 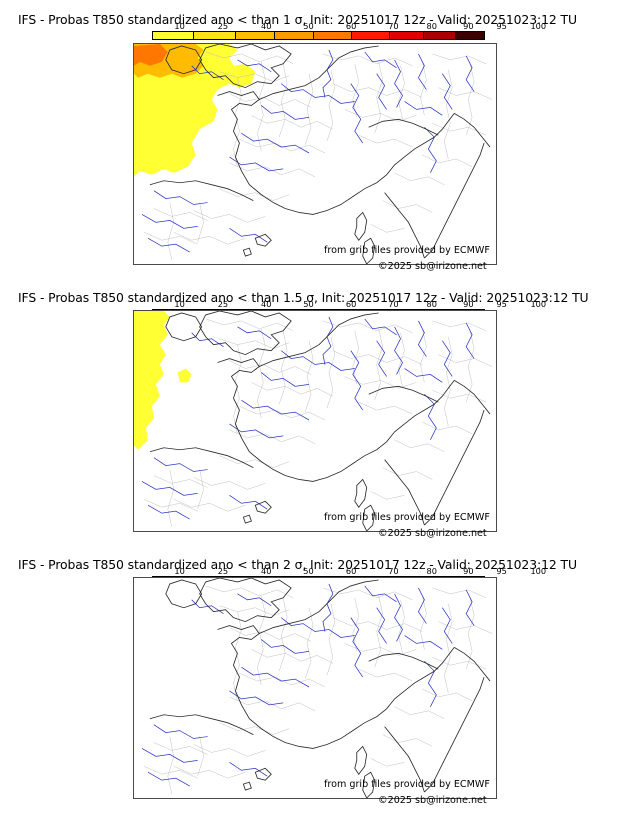 I want to click on admin-borders, so click(x=318, y=423).